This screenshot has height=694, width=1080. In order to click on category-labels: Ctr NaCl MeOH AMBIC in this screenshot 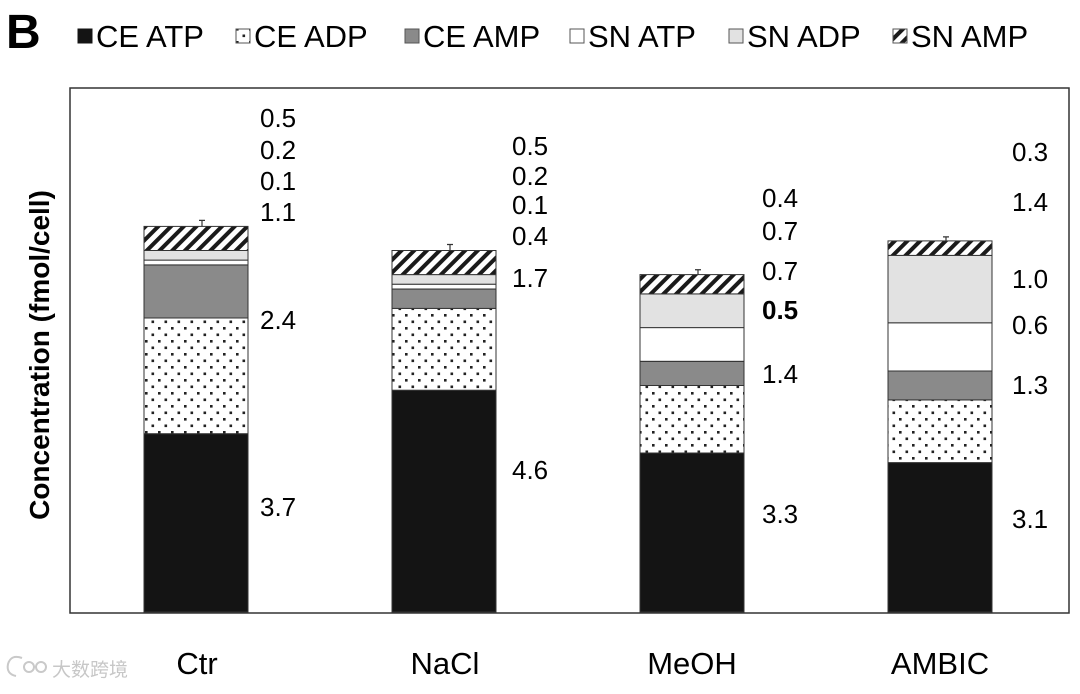, I will do `click(582, 663)`.